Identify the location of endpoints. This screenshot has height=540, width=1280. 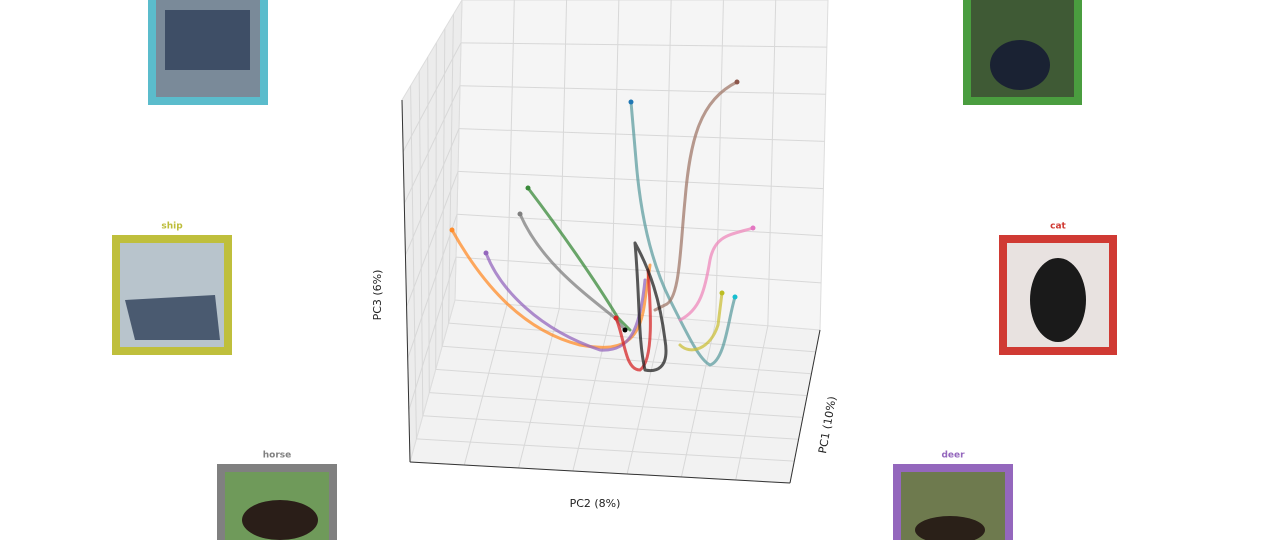
(602, 206).